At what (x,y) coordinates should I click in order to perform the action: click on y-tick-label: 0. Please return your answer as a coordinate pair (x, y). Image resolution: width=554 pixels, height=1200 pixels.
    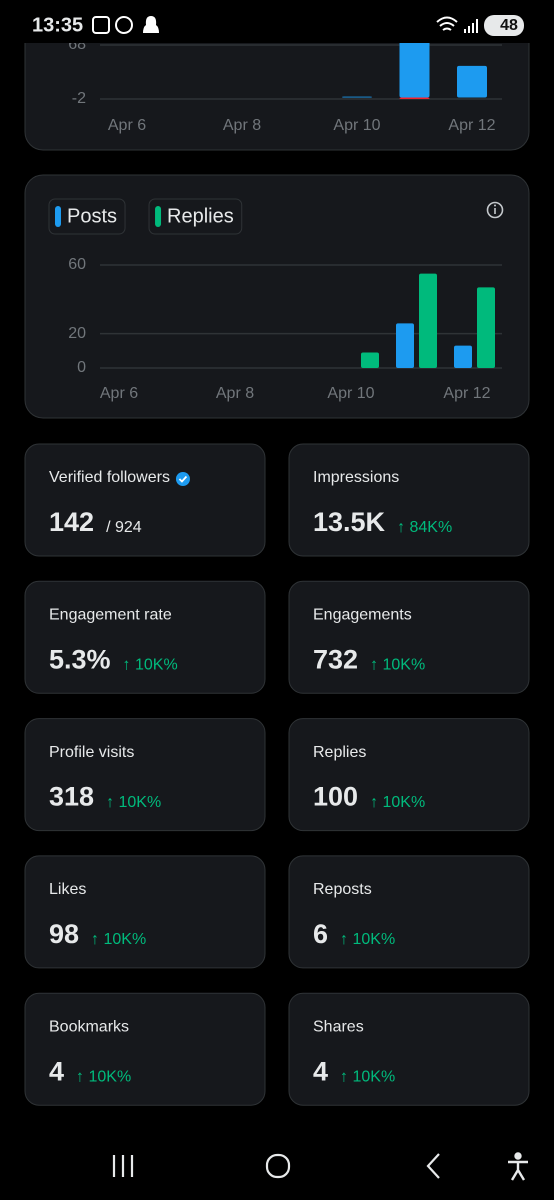
    Looking at the image, I should click on (81, 367).